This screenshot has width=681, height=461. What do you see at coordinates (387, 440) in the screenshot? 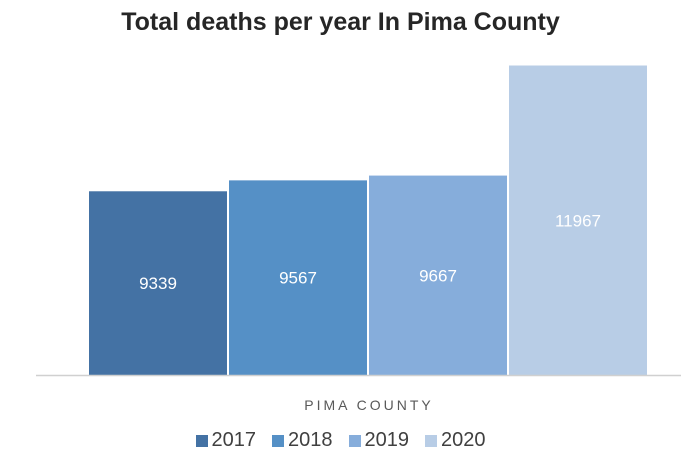
I see `legend-label: 2019` at bounding box center [387, 440].